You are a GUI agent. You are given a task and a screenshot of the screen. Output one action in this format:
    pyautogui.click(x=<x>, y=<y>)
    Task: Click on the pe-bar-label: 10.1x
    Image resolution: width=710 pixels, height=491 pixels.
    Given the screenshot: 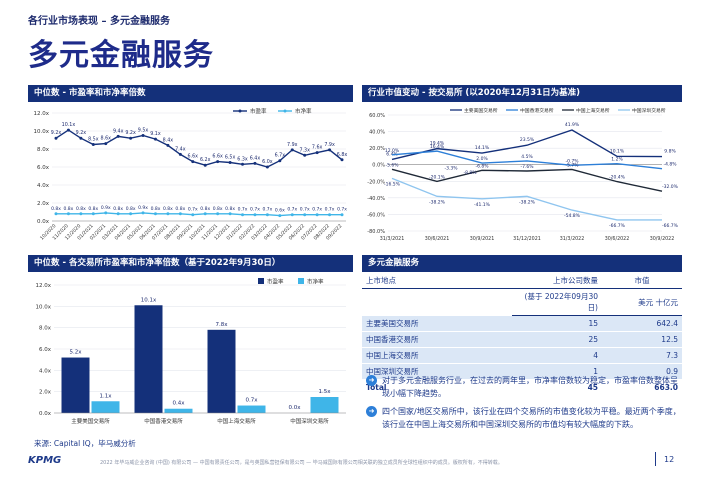 What is the action you would take?
    pyautogui.click(x=149, y=300)
    